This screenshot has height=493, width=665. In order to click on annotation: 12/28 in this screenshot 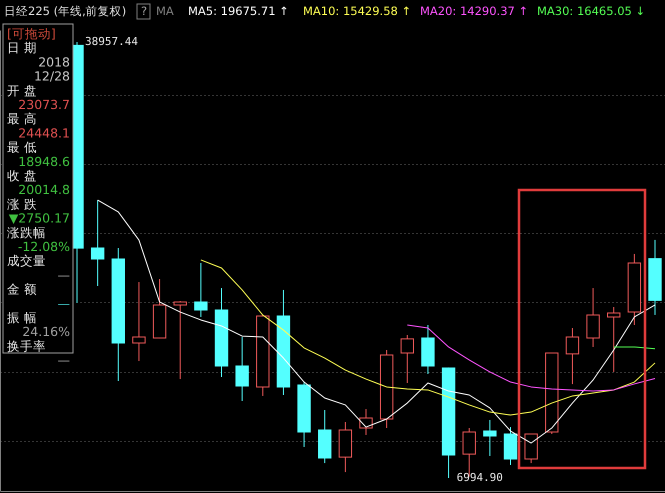, I will do `click(52, 76)`.